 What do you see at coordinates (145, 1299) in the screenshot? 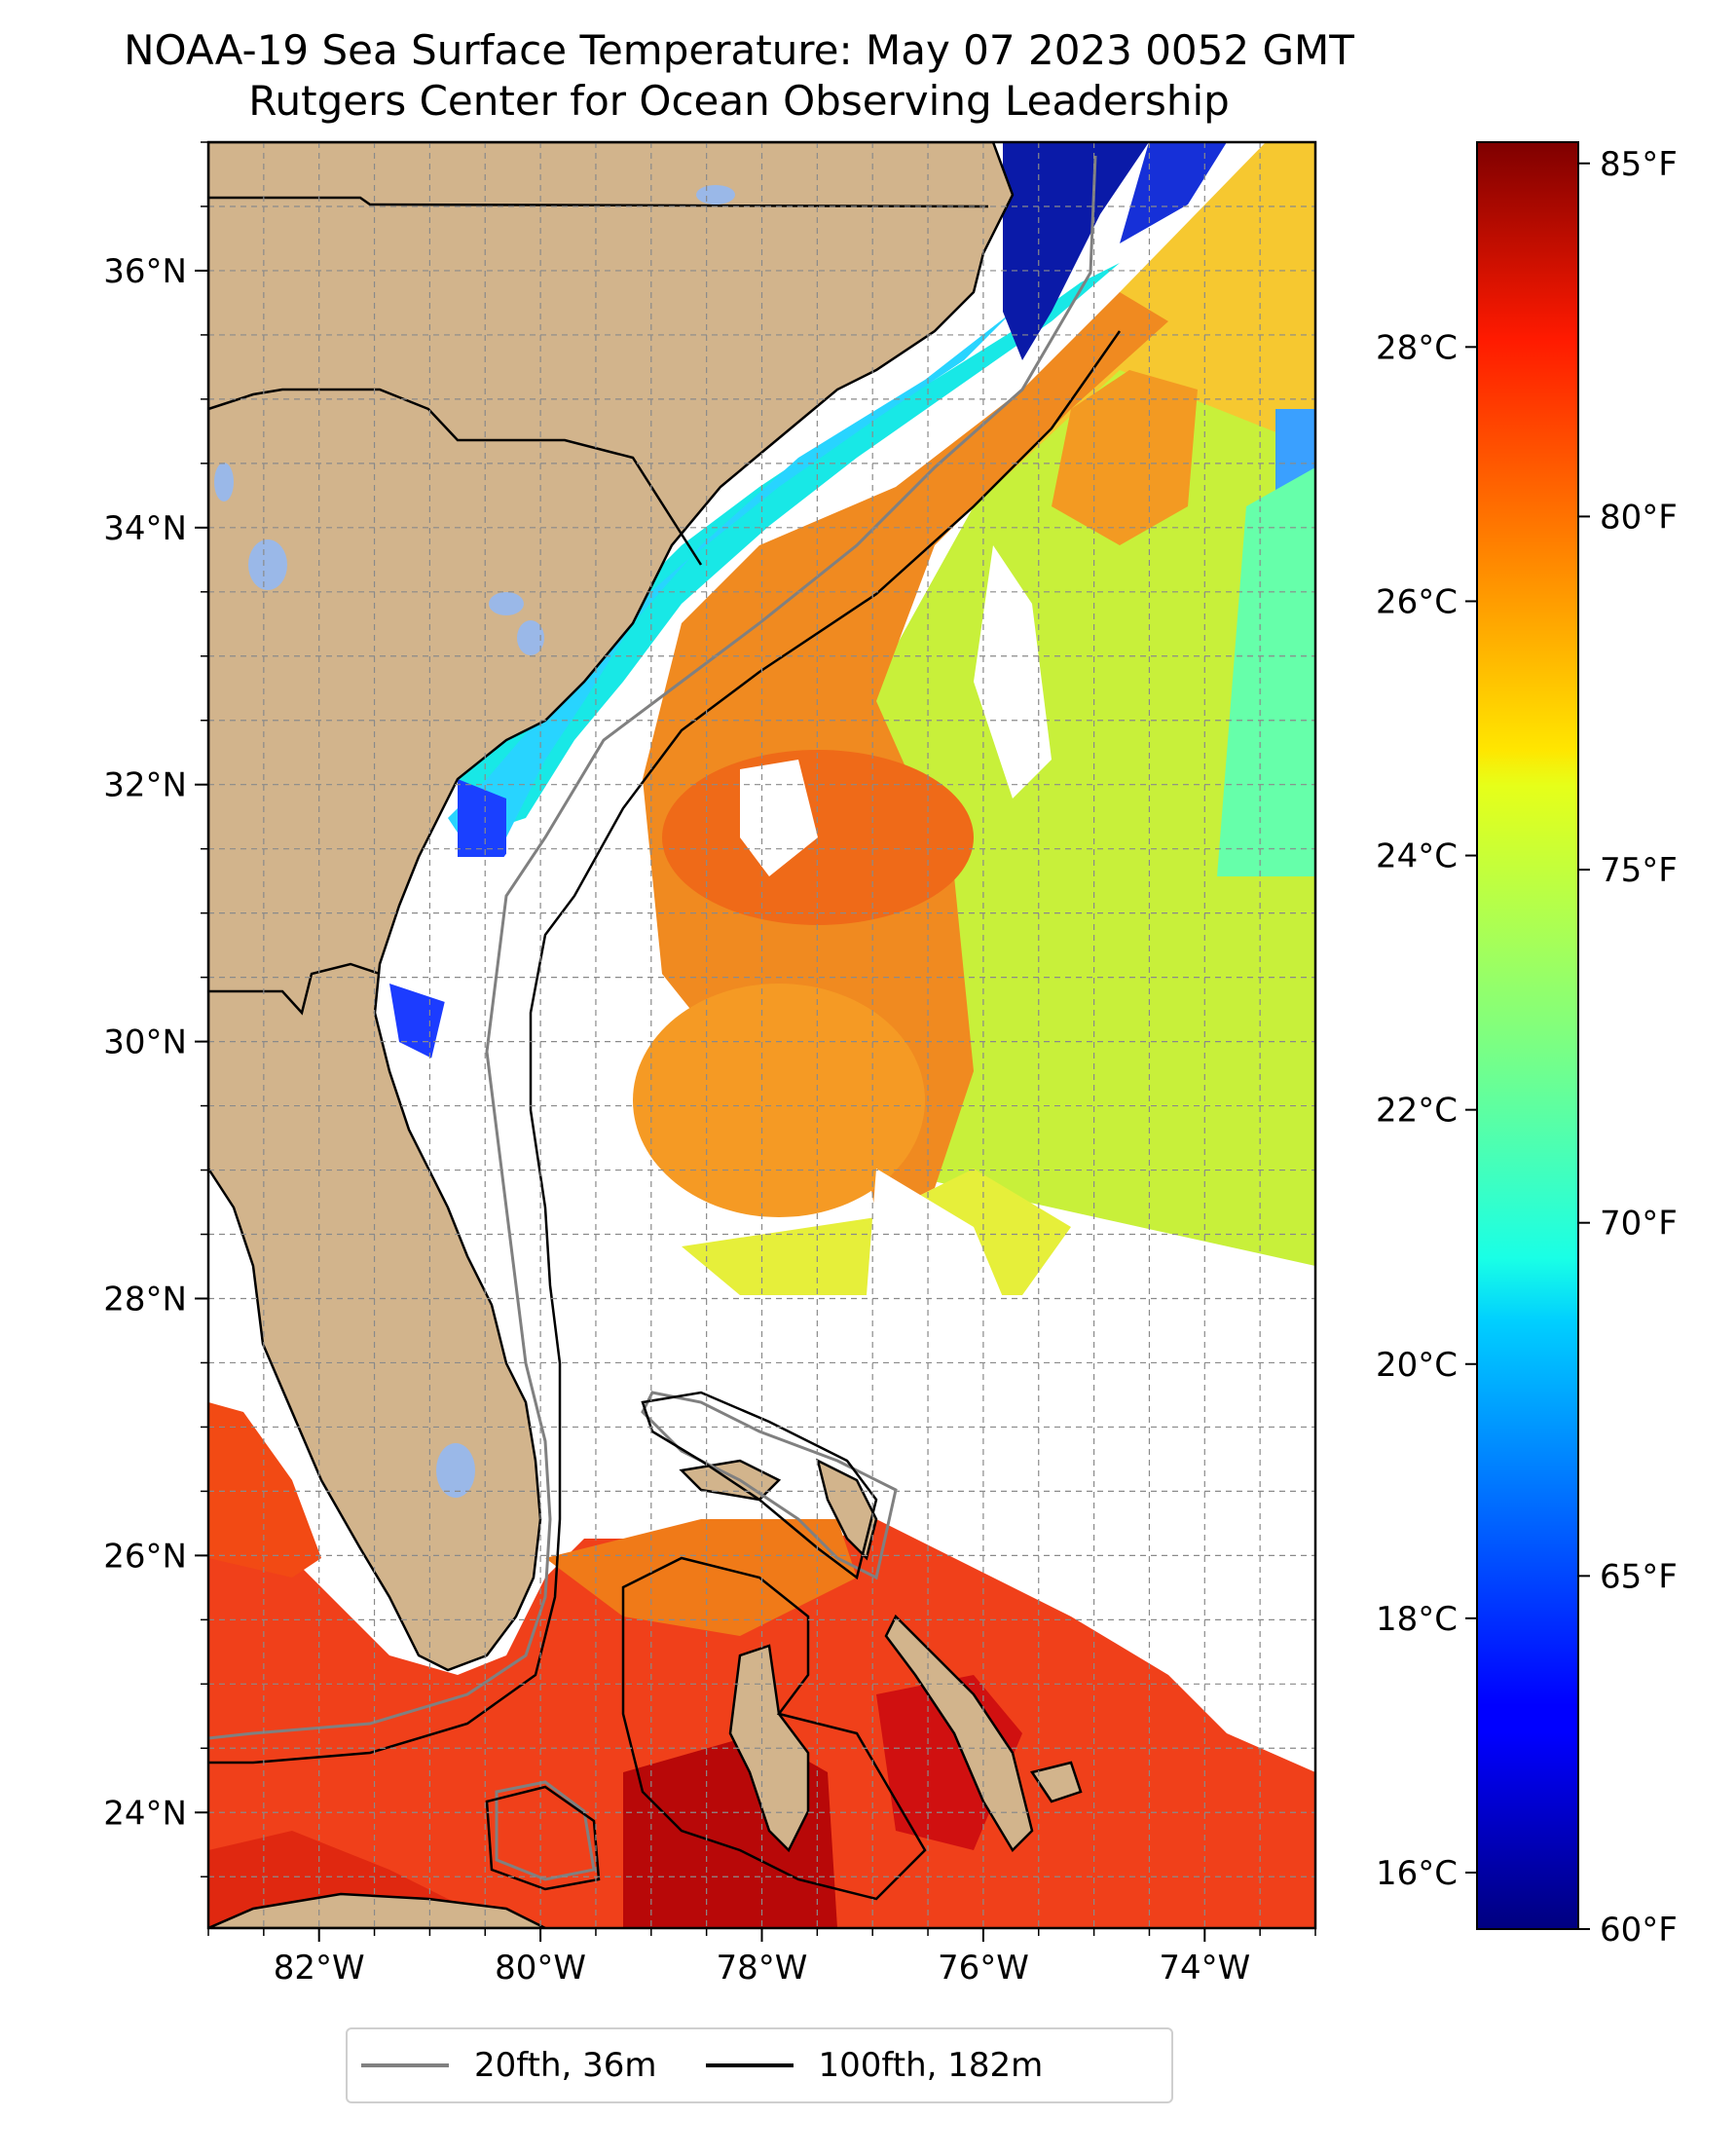
I see `lat-tick-label: 28°N` at bounding box center [145, 1299].